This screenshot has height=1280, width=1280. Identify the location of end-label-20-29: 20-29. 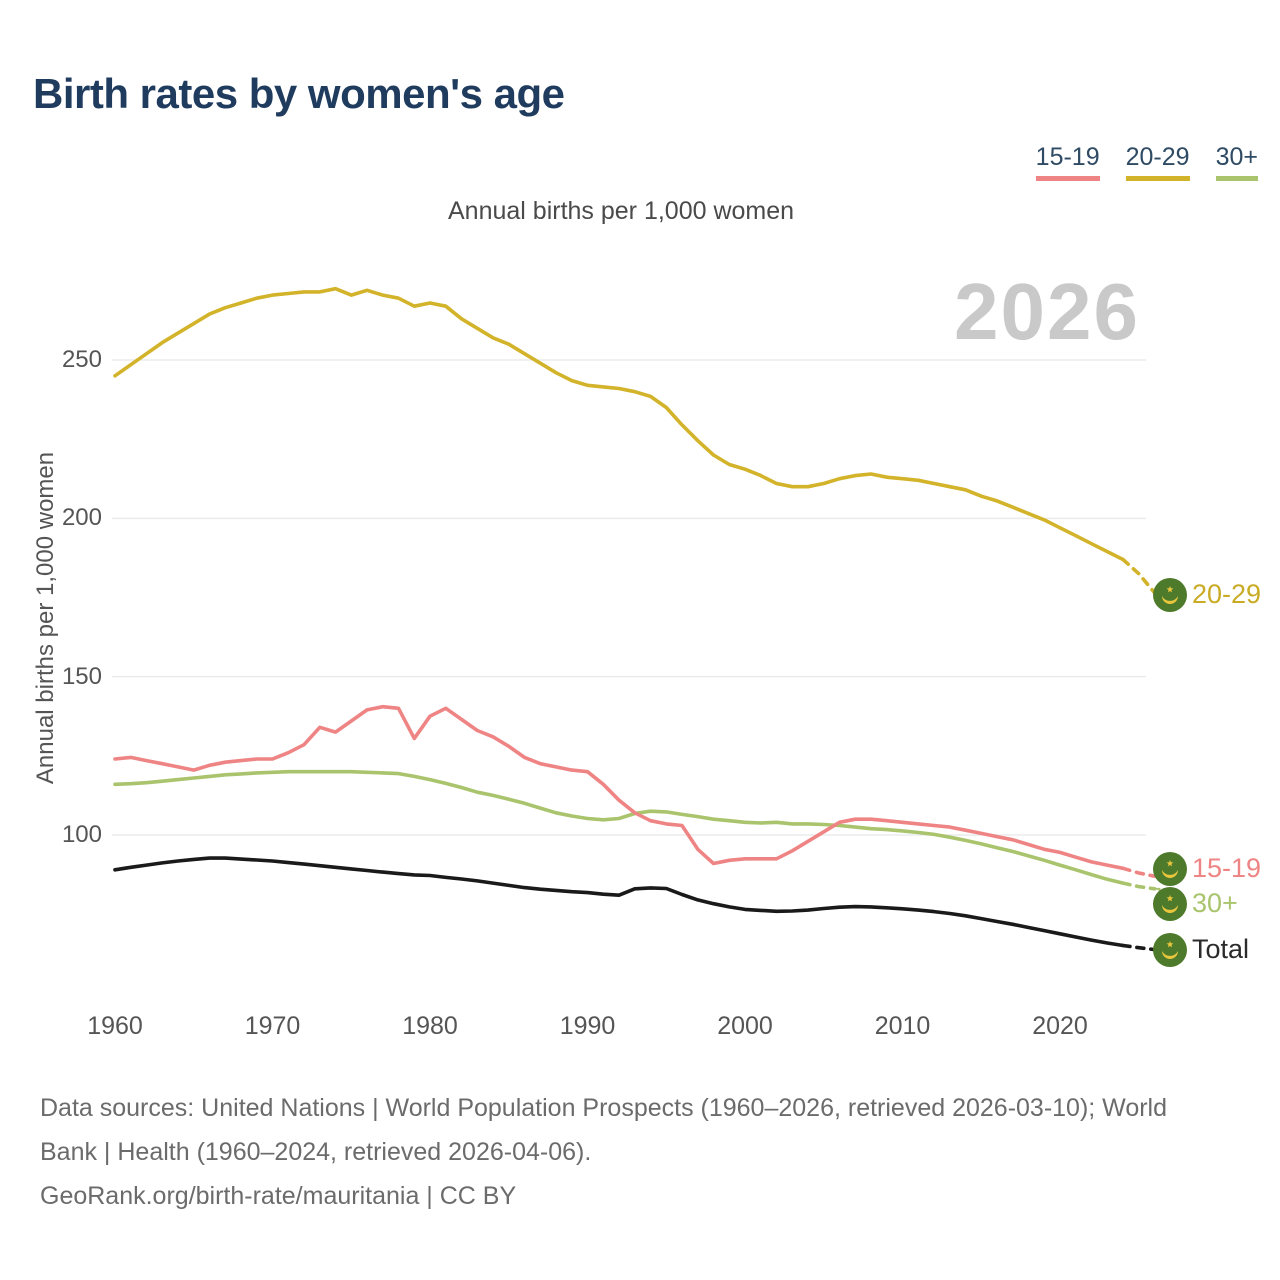
(1227, 594).